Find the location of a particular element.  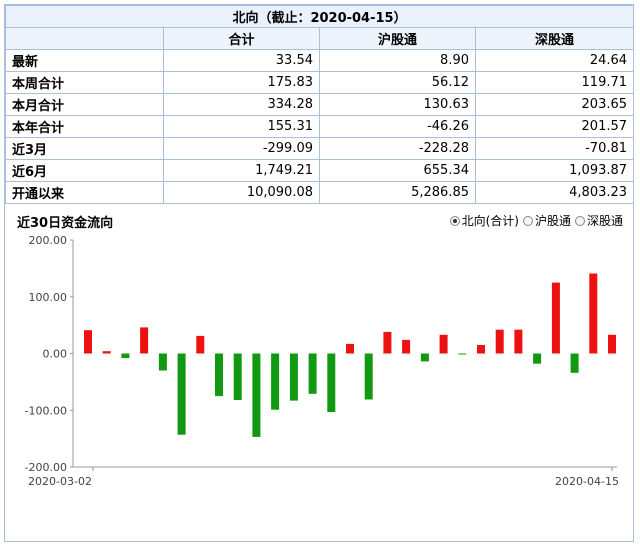

cell-shanghai: -46.26 is located at coordinates (397, 126).